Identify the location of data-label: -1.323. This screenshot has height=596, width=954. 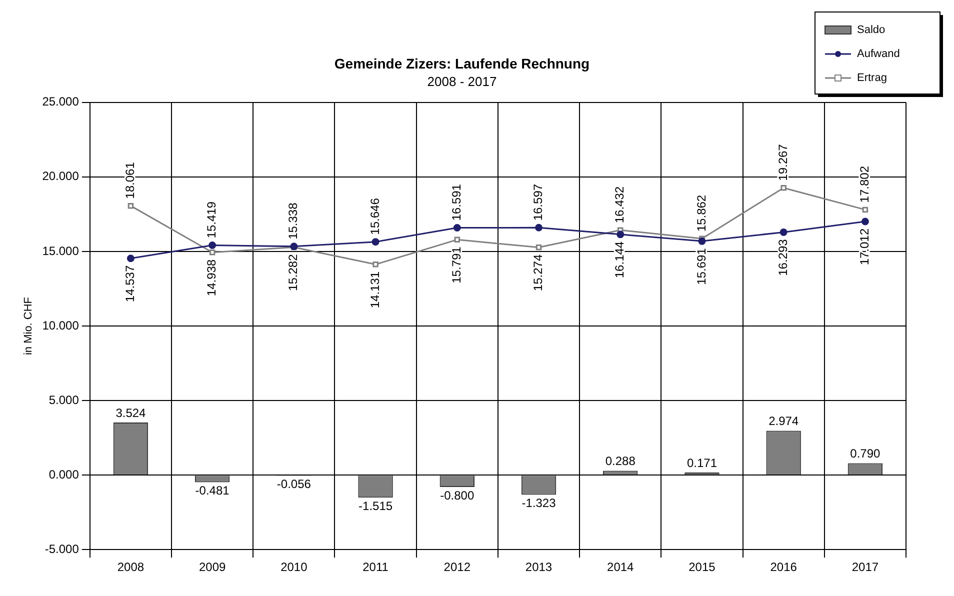
(539, 503).